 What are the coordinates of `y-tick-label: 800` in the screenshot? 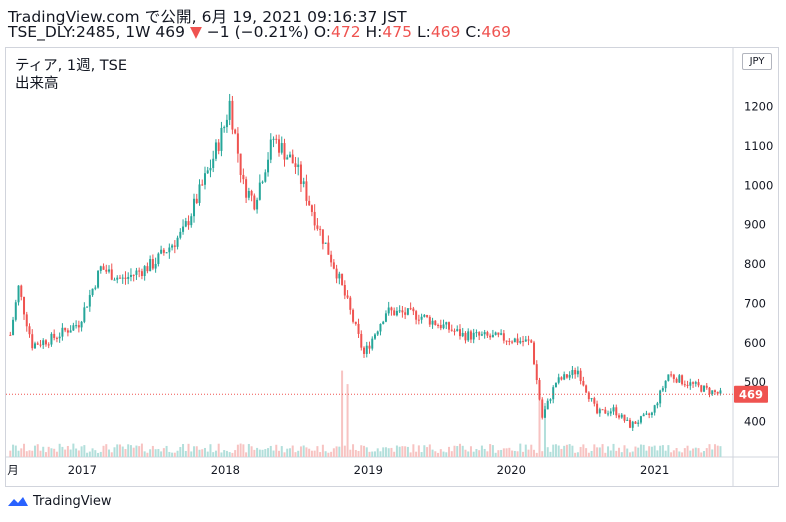 It's located at (755, 264).